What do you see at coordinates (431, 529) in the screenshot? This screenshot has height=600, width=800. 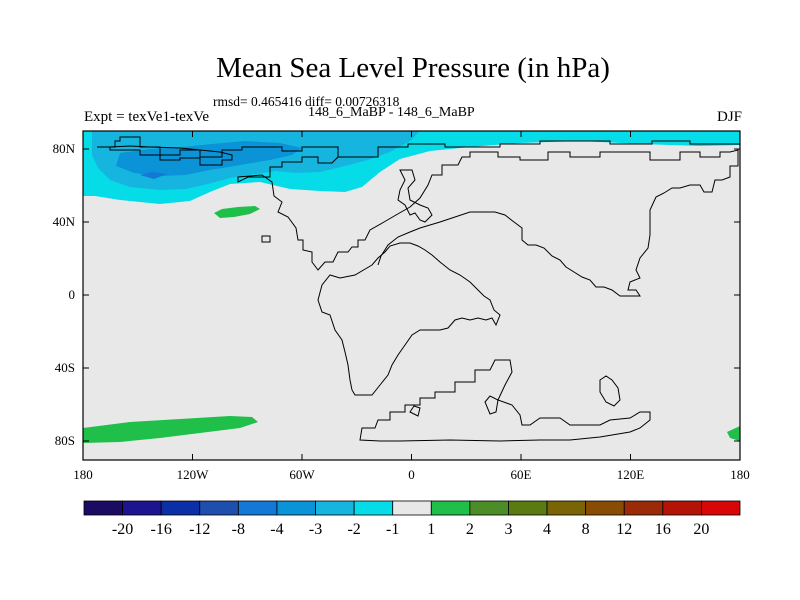 I see `colorbar-label: 1` at bounding box center [431, 529].